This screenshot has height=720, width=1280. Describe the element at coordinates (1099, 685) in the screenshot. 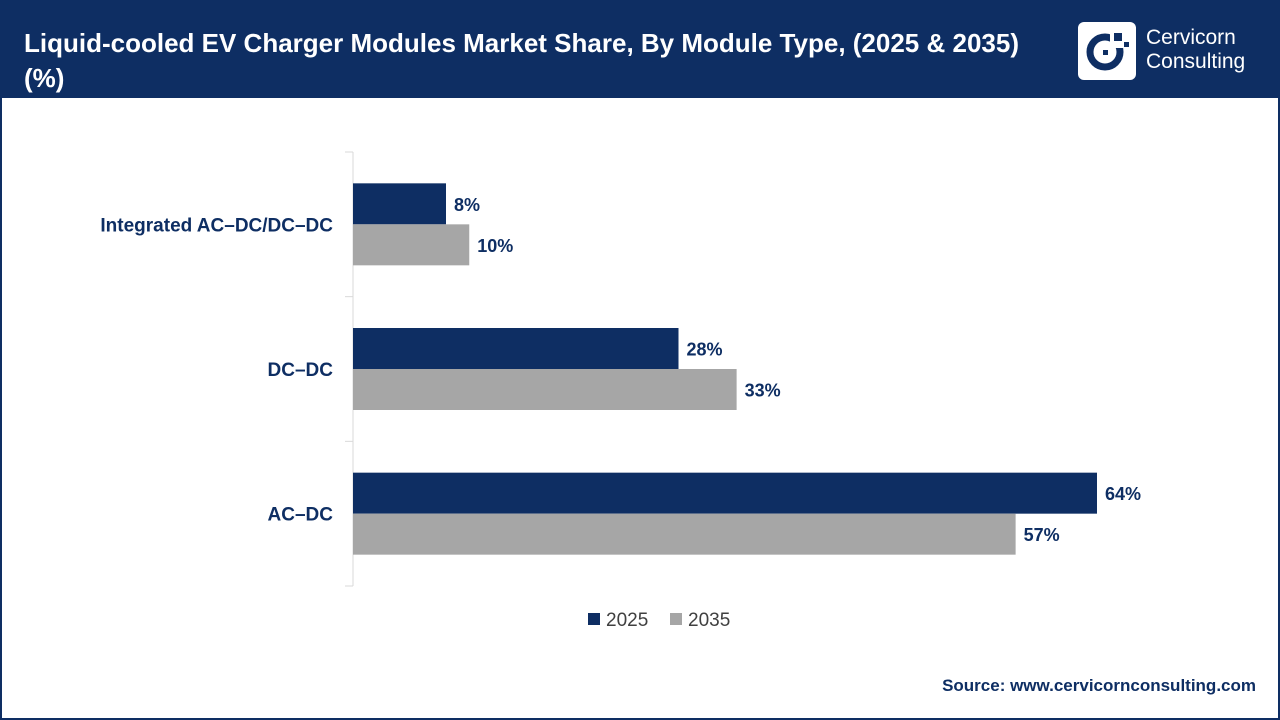

I see `source-note: Source: www.cervicornconsulting.com` at that location.